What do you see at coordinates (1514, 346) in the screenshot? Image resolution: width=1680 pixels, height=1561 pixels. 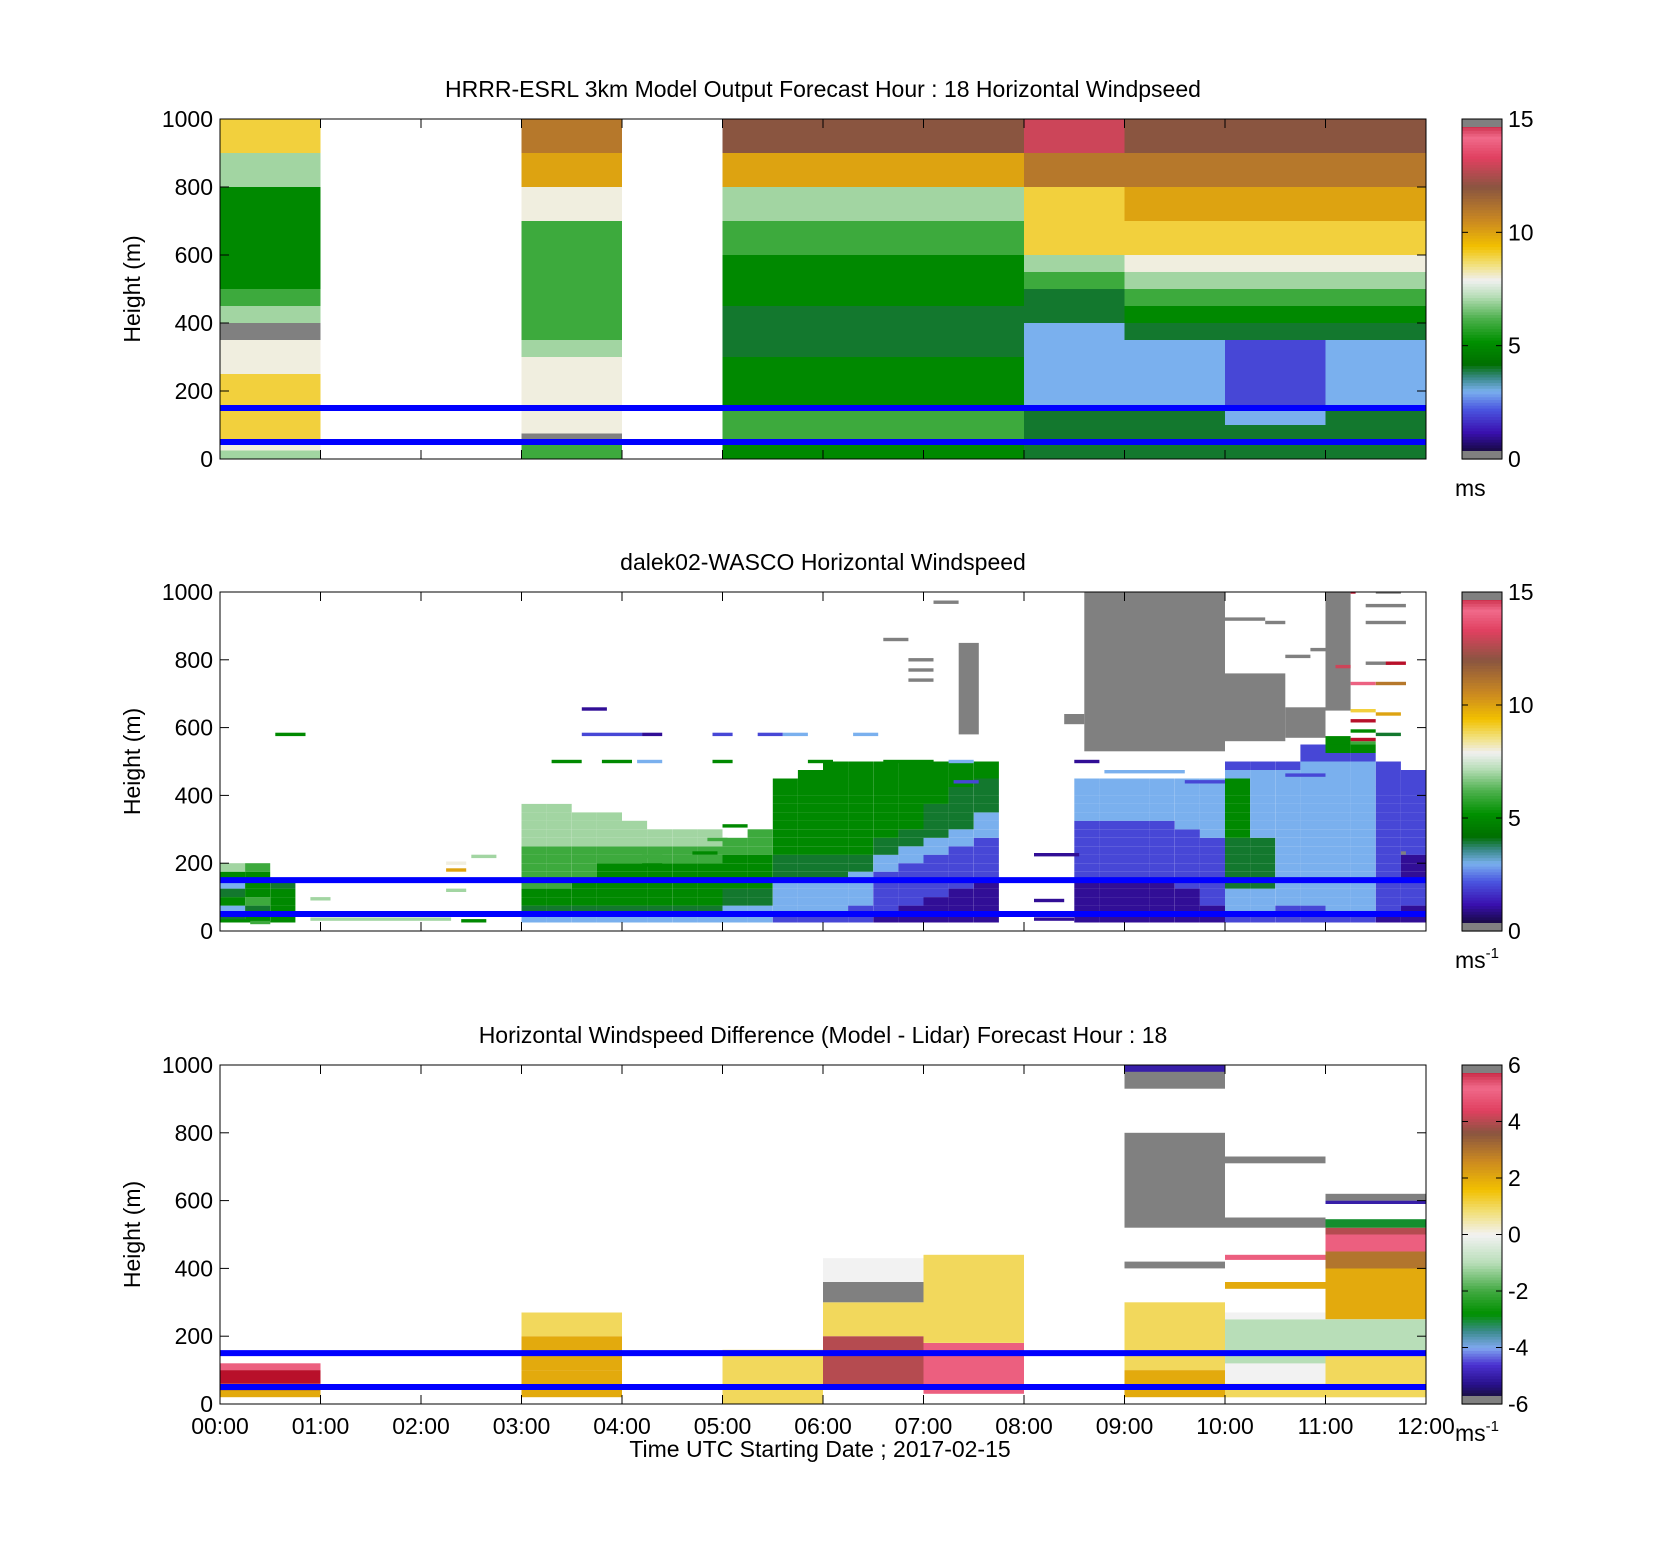 I see `p1-colorbar-tick-label: 5` at bounding box center [1514, 346].